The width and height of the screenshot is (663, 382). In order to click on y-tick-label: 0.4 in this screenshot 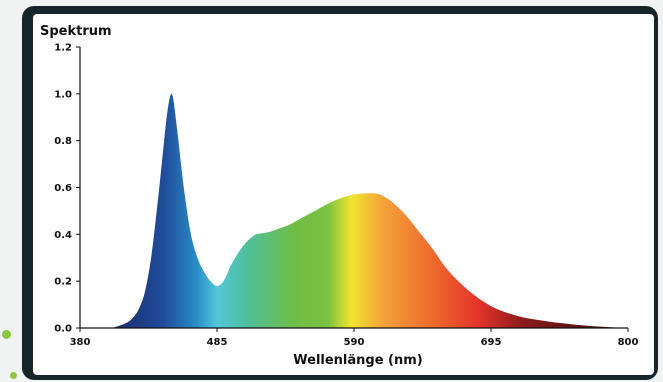, I will do `click(63, 235)`.